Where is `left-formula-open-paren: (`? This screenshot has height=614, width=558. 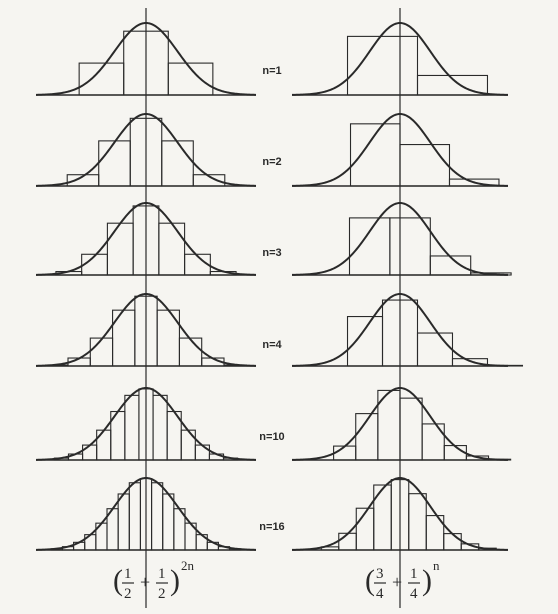 left-formula-open-paren: ( is located at coordinates (118, 580).